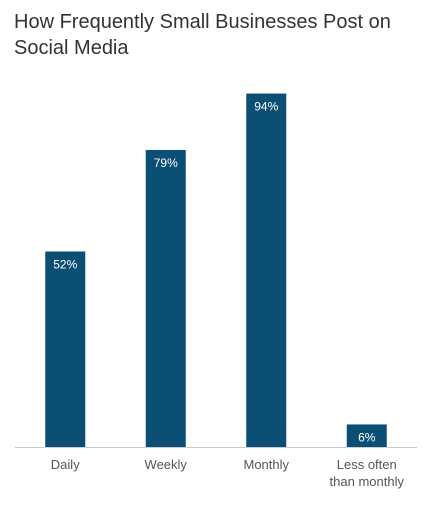  I want to click on category-label-line: Weekly, so click(166, 464).